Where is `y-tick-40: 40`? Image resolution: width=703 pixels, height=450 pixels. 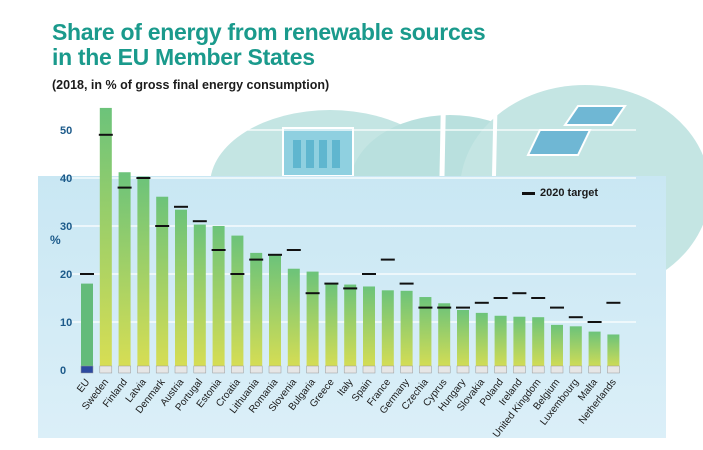 y-tick-40: 40 is located at coordinates (66, 179).